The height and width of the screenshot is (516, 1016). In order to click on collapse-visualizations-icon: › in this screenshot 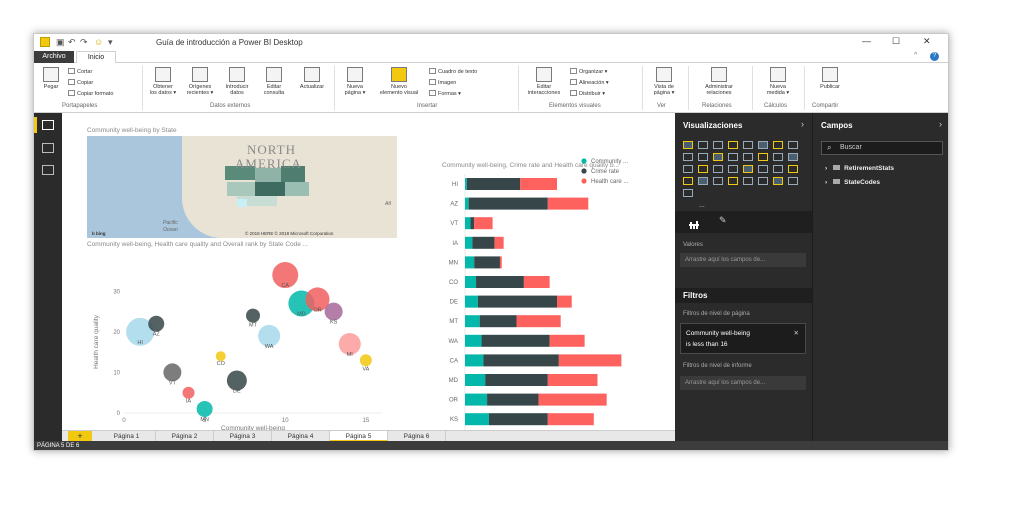, I will do `click(802, 124)`.